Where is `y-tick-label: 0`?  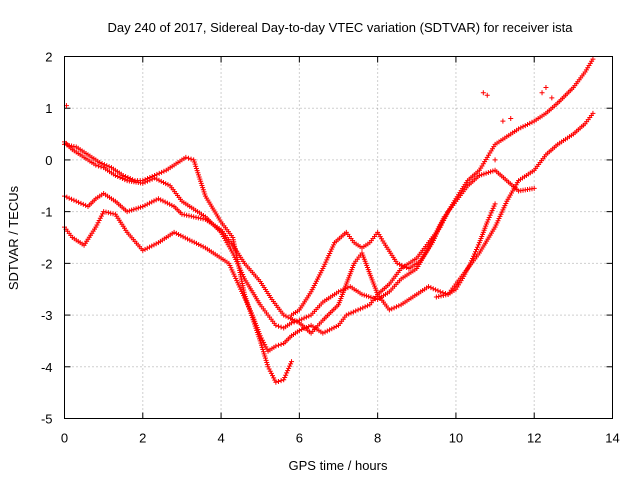 y-tick-label: 0 is located at coordinates (48, 160).